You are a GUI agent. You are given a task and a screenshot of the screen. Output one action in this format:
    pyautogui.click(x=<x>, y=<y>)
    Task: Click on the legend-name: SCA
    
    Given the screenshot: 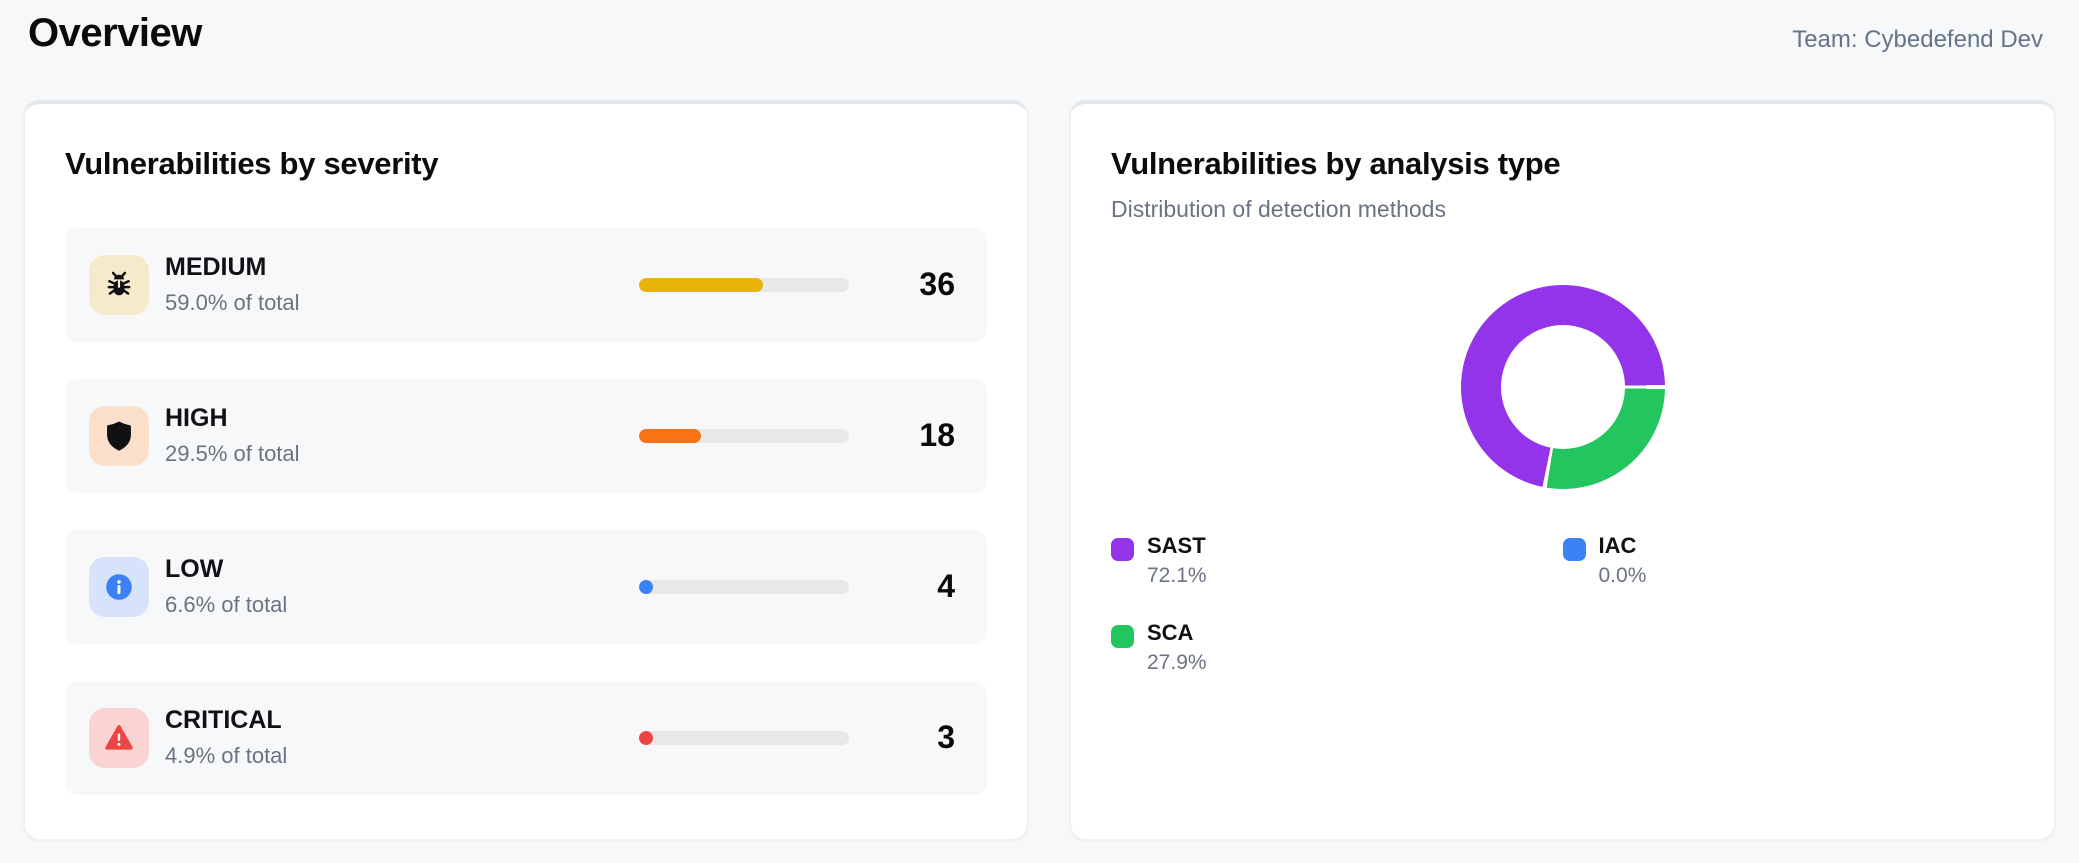 What is the action you would take?
    pyautogui.click(x=1170, y=632)
    